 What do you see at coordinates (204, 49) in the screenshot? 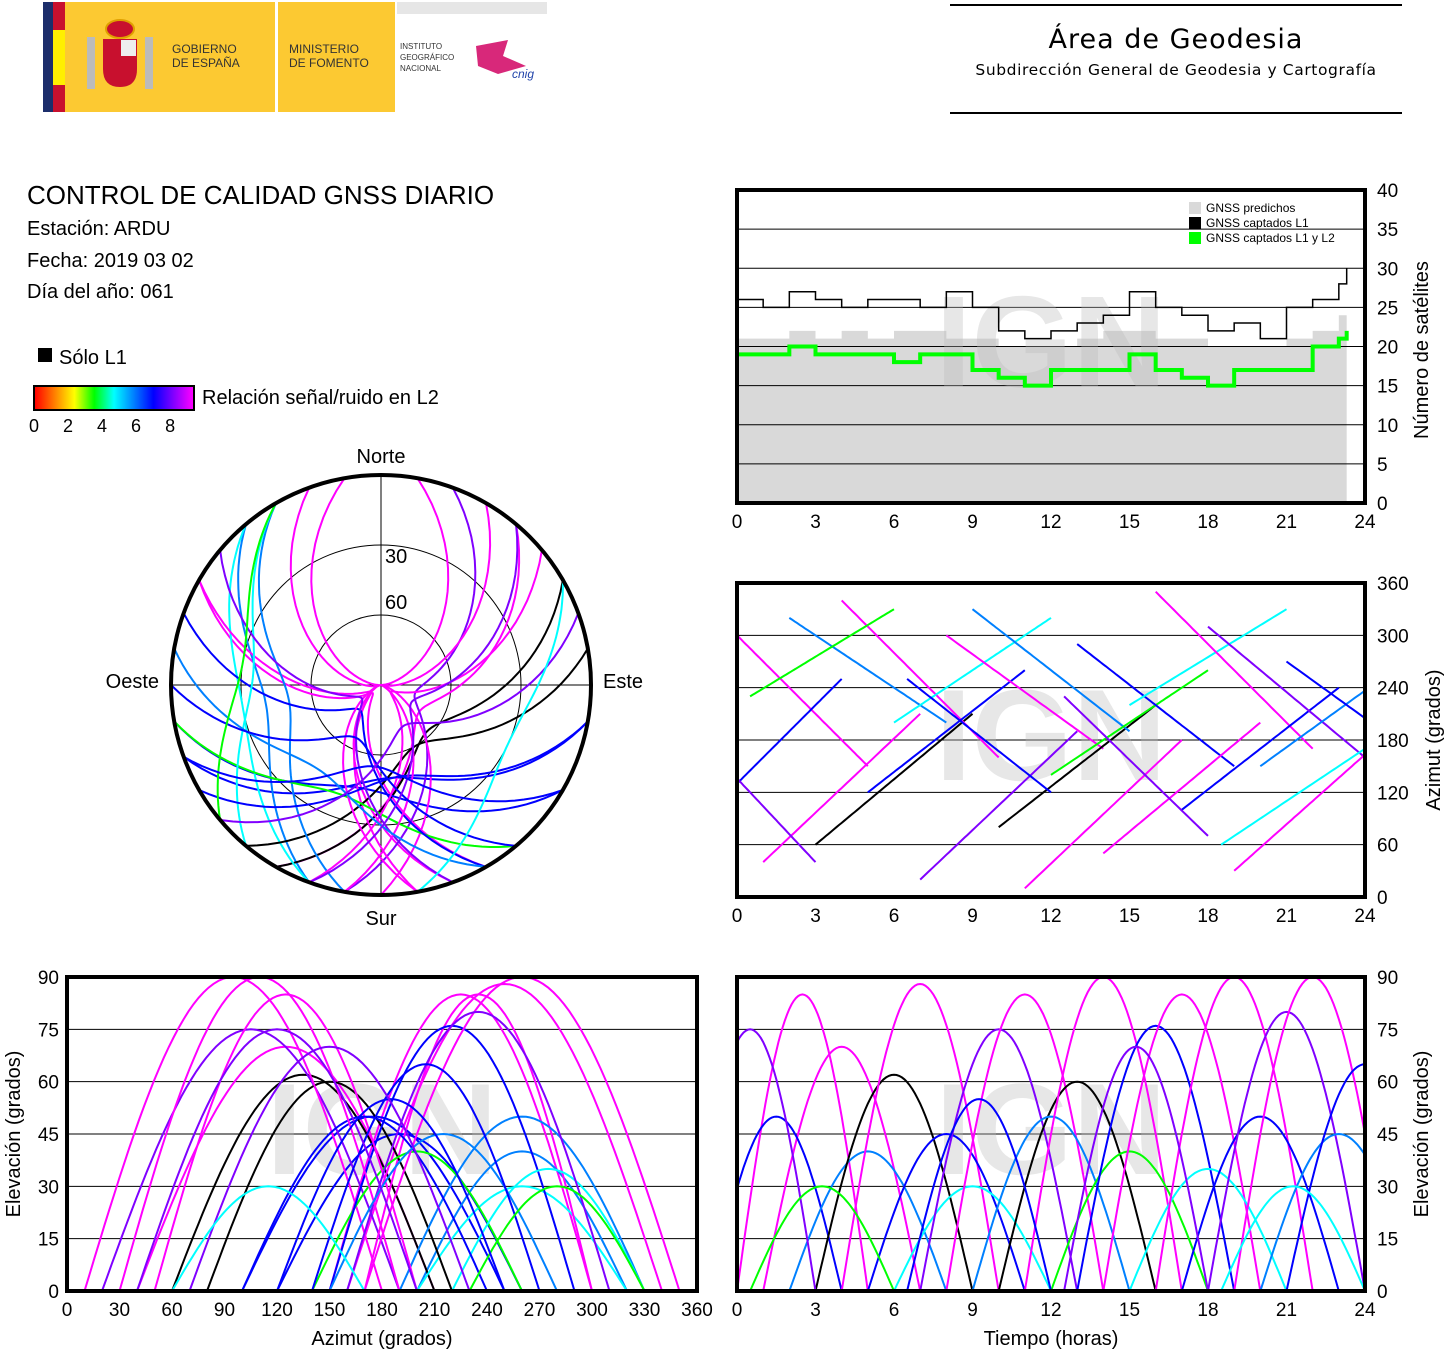
I see `gov-line1: GOBIERNO` at bounding box center [204, 49].